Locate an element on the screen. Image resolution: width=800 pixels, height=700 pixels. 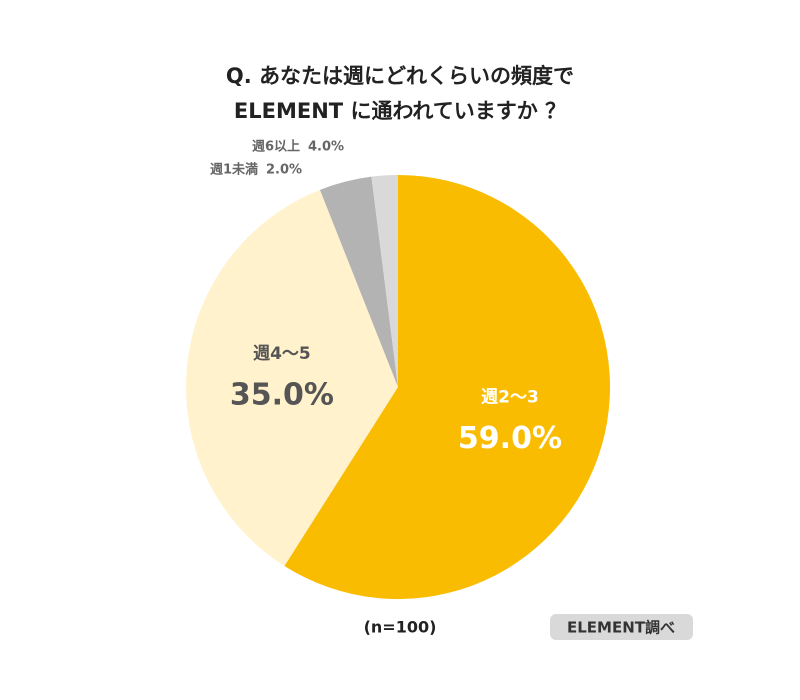
slice-value-label: 35.0% is located at coordinates (282, 395).